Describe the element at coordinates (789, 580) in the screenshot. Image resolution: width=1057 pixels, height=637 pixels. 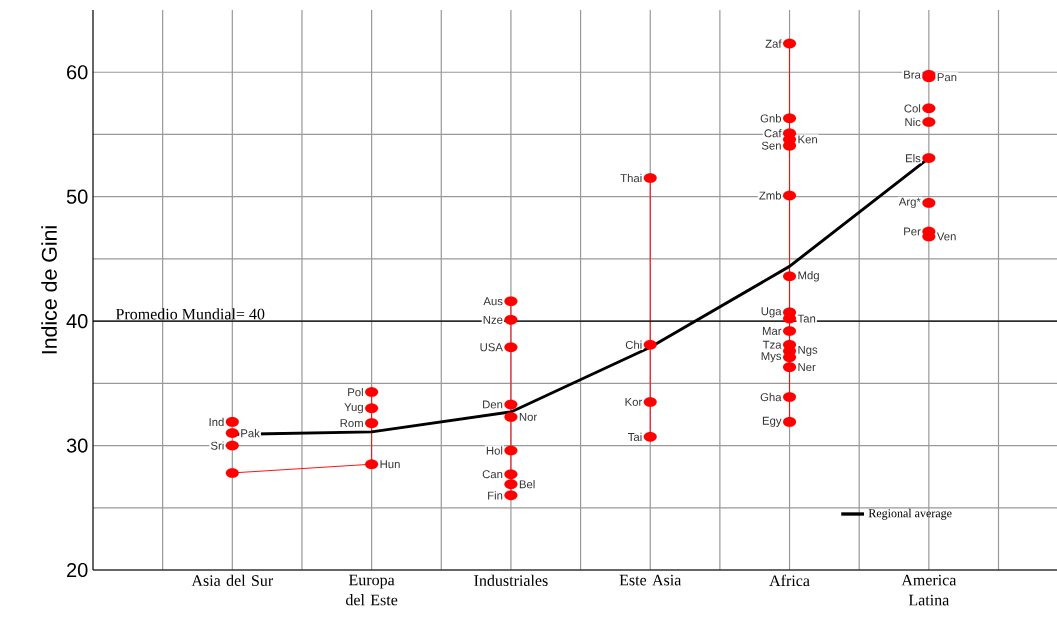
I see `x-tick-label: Africa` at that location.